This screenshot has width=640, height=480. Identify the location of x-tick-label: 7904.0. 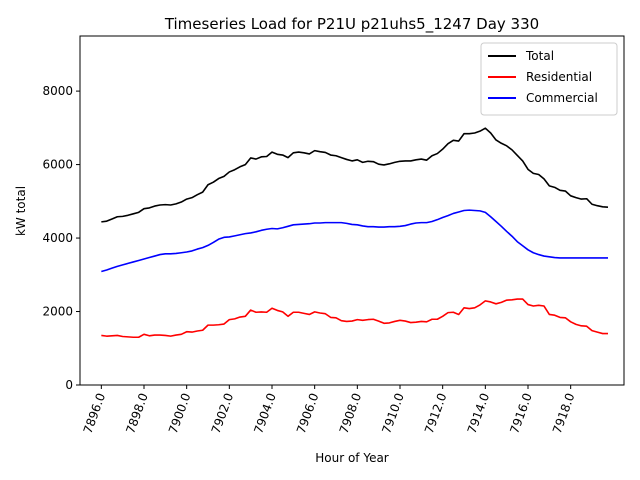
(265, 413).